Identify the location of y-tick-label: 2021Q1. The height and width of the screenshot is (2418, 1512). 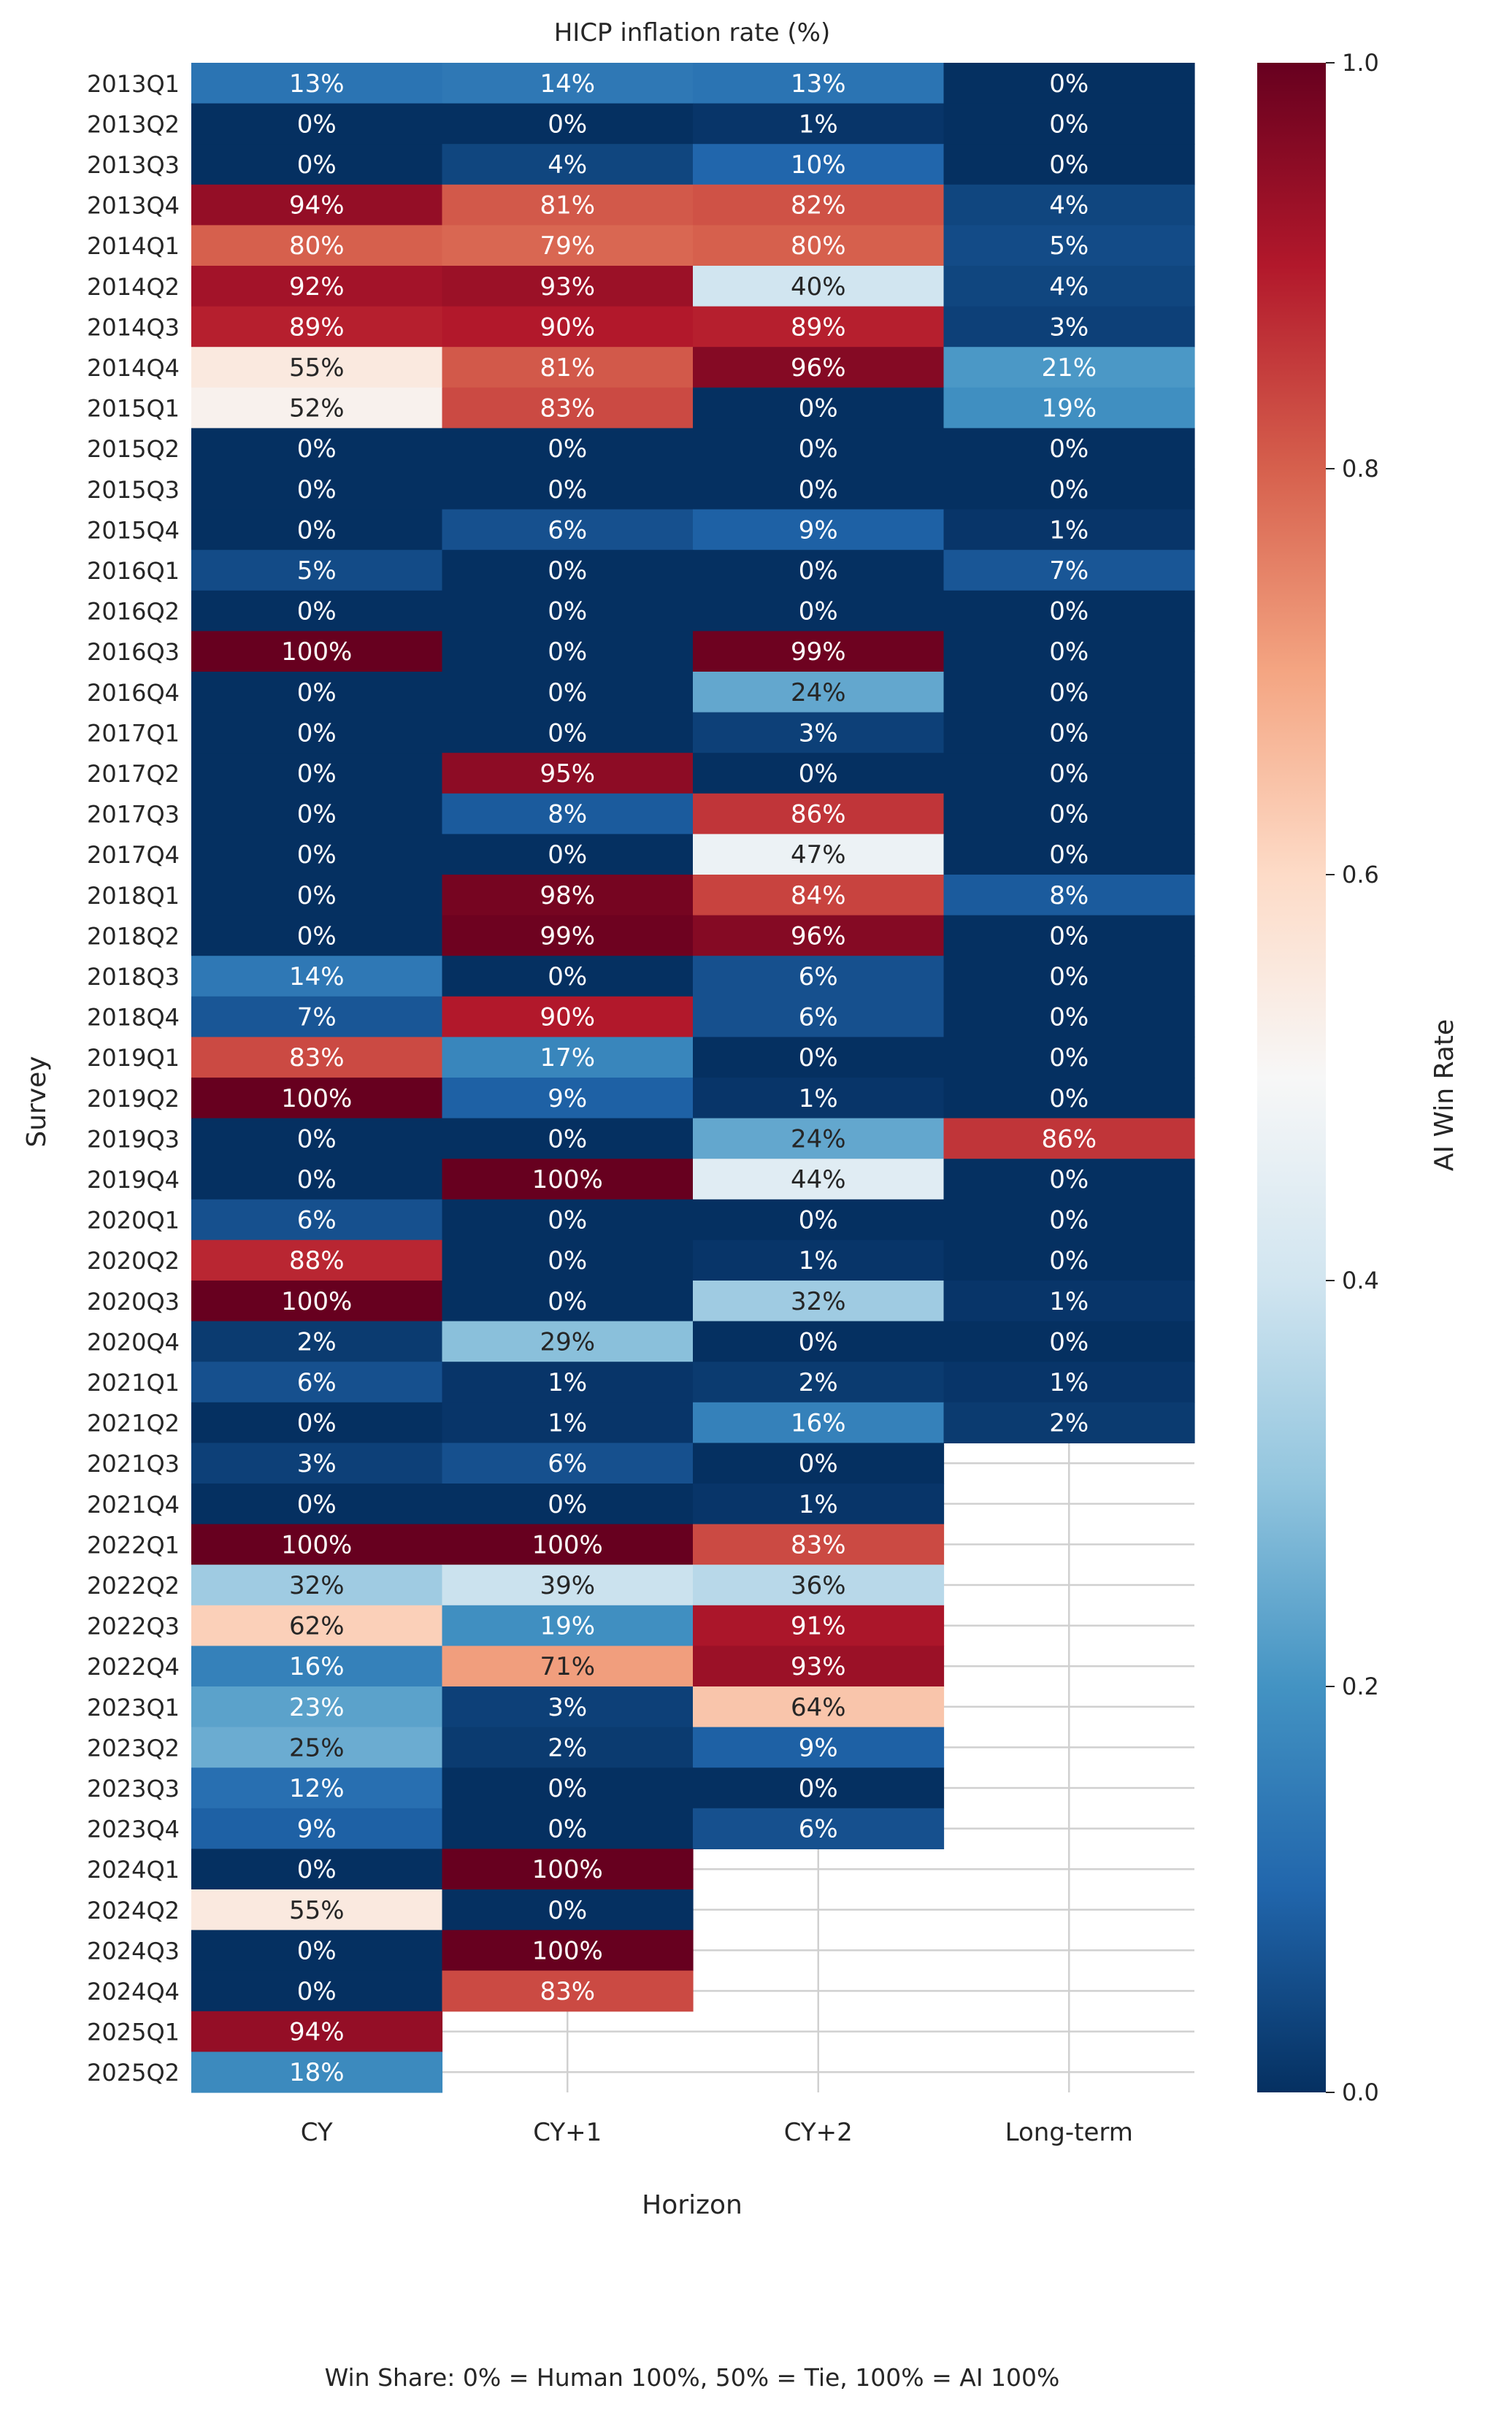
(133, 1383).